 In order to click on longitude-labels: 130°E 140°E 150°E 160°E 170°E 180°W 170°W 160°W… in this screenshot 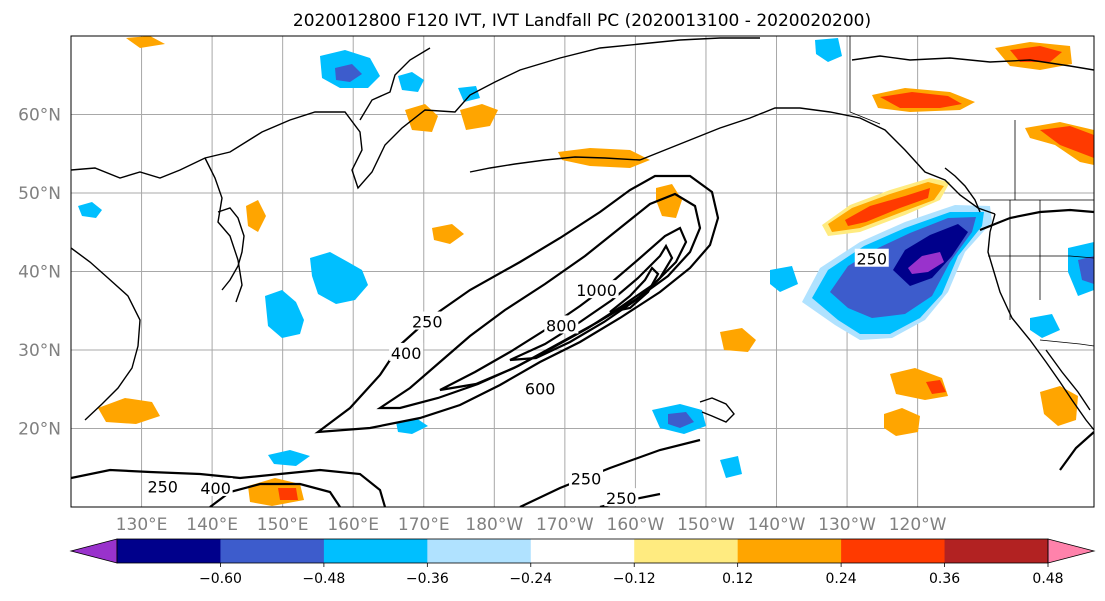, I will do `click(531, 525)`.